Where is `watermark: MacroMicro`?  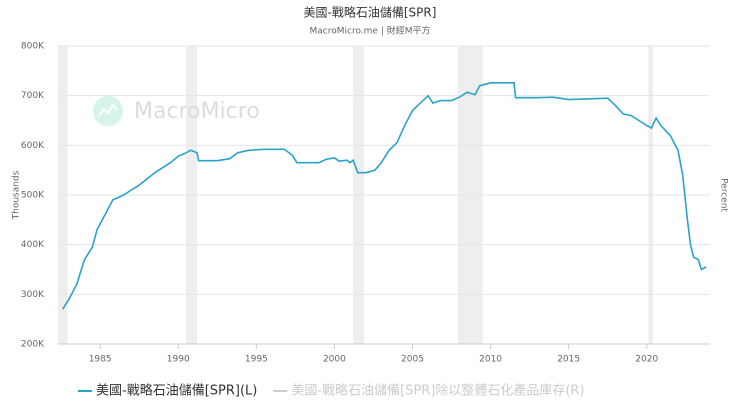 watermark: MacroMicro is located at coordinates (197, 111).